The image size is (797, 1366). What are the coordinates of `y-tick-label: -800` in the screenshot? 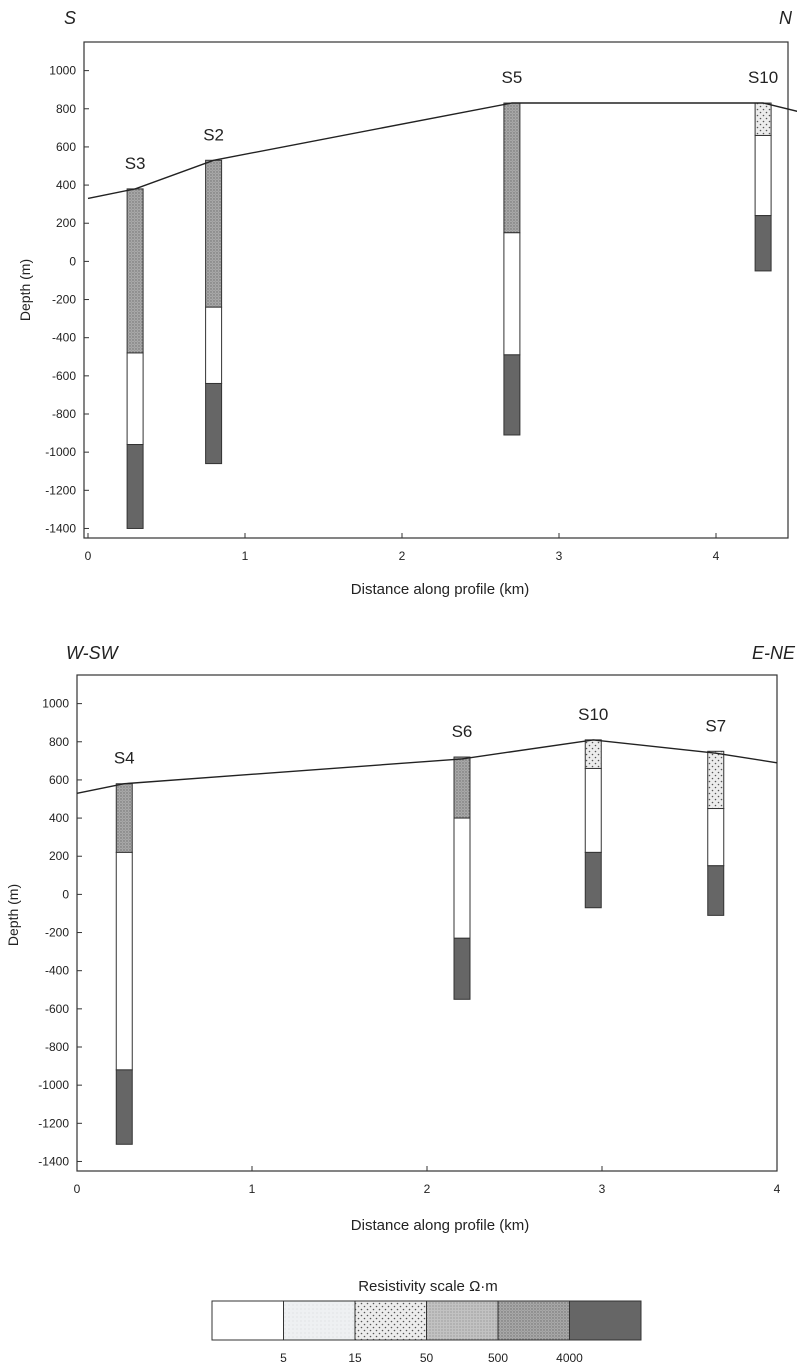 It's located at (57, 1047).